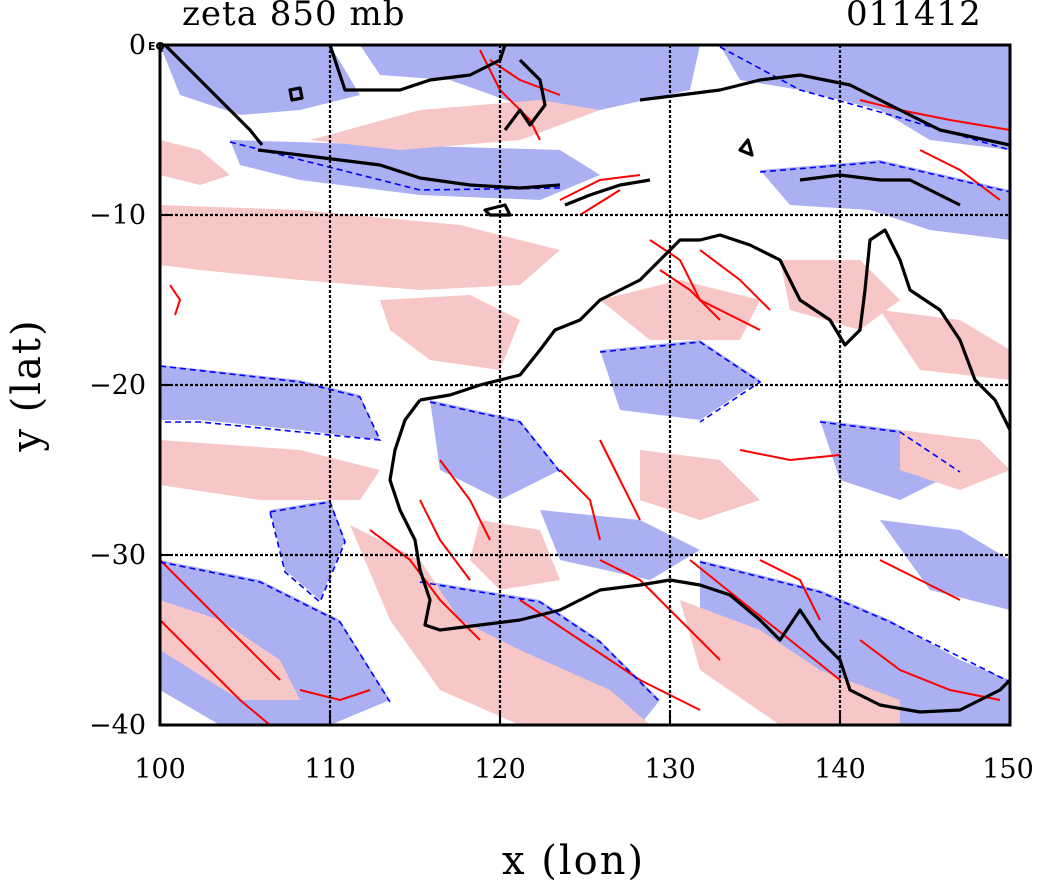  I want to click on coast-new-guinea-south, so click(880, 190).